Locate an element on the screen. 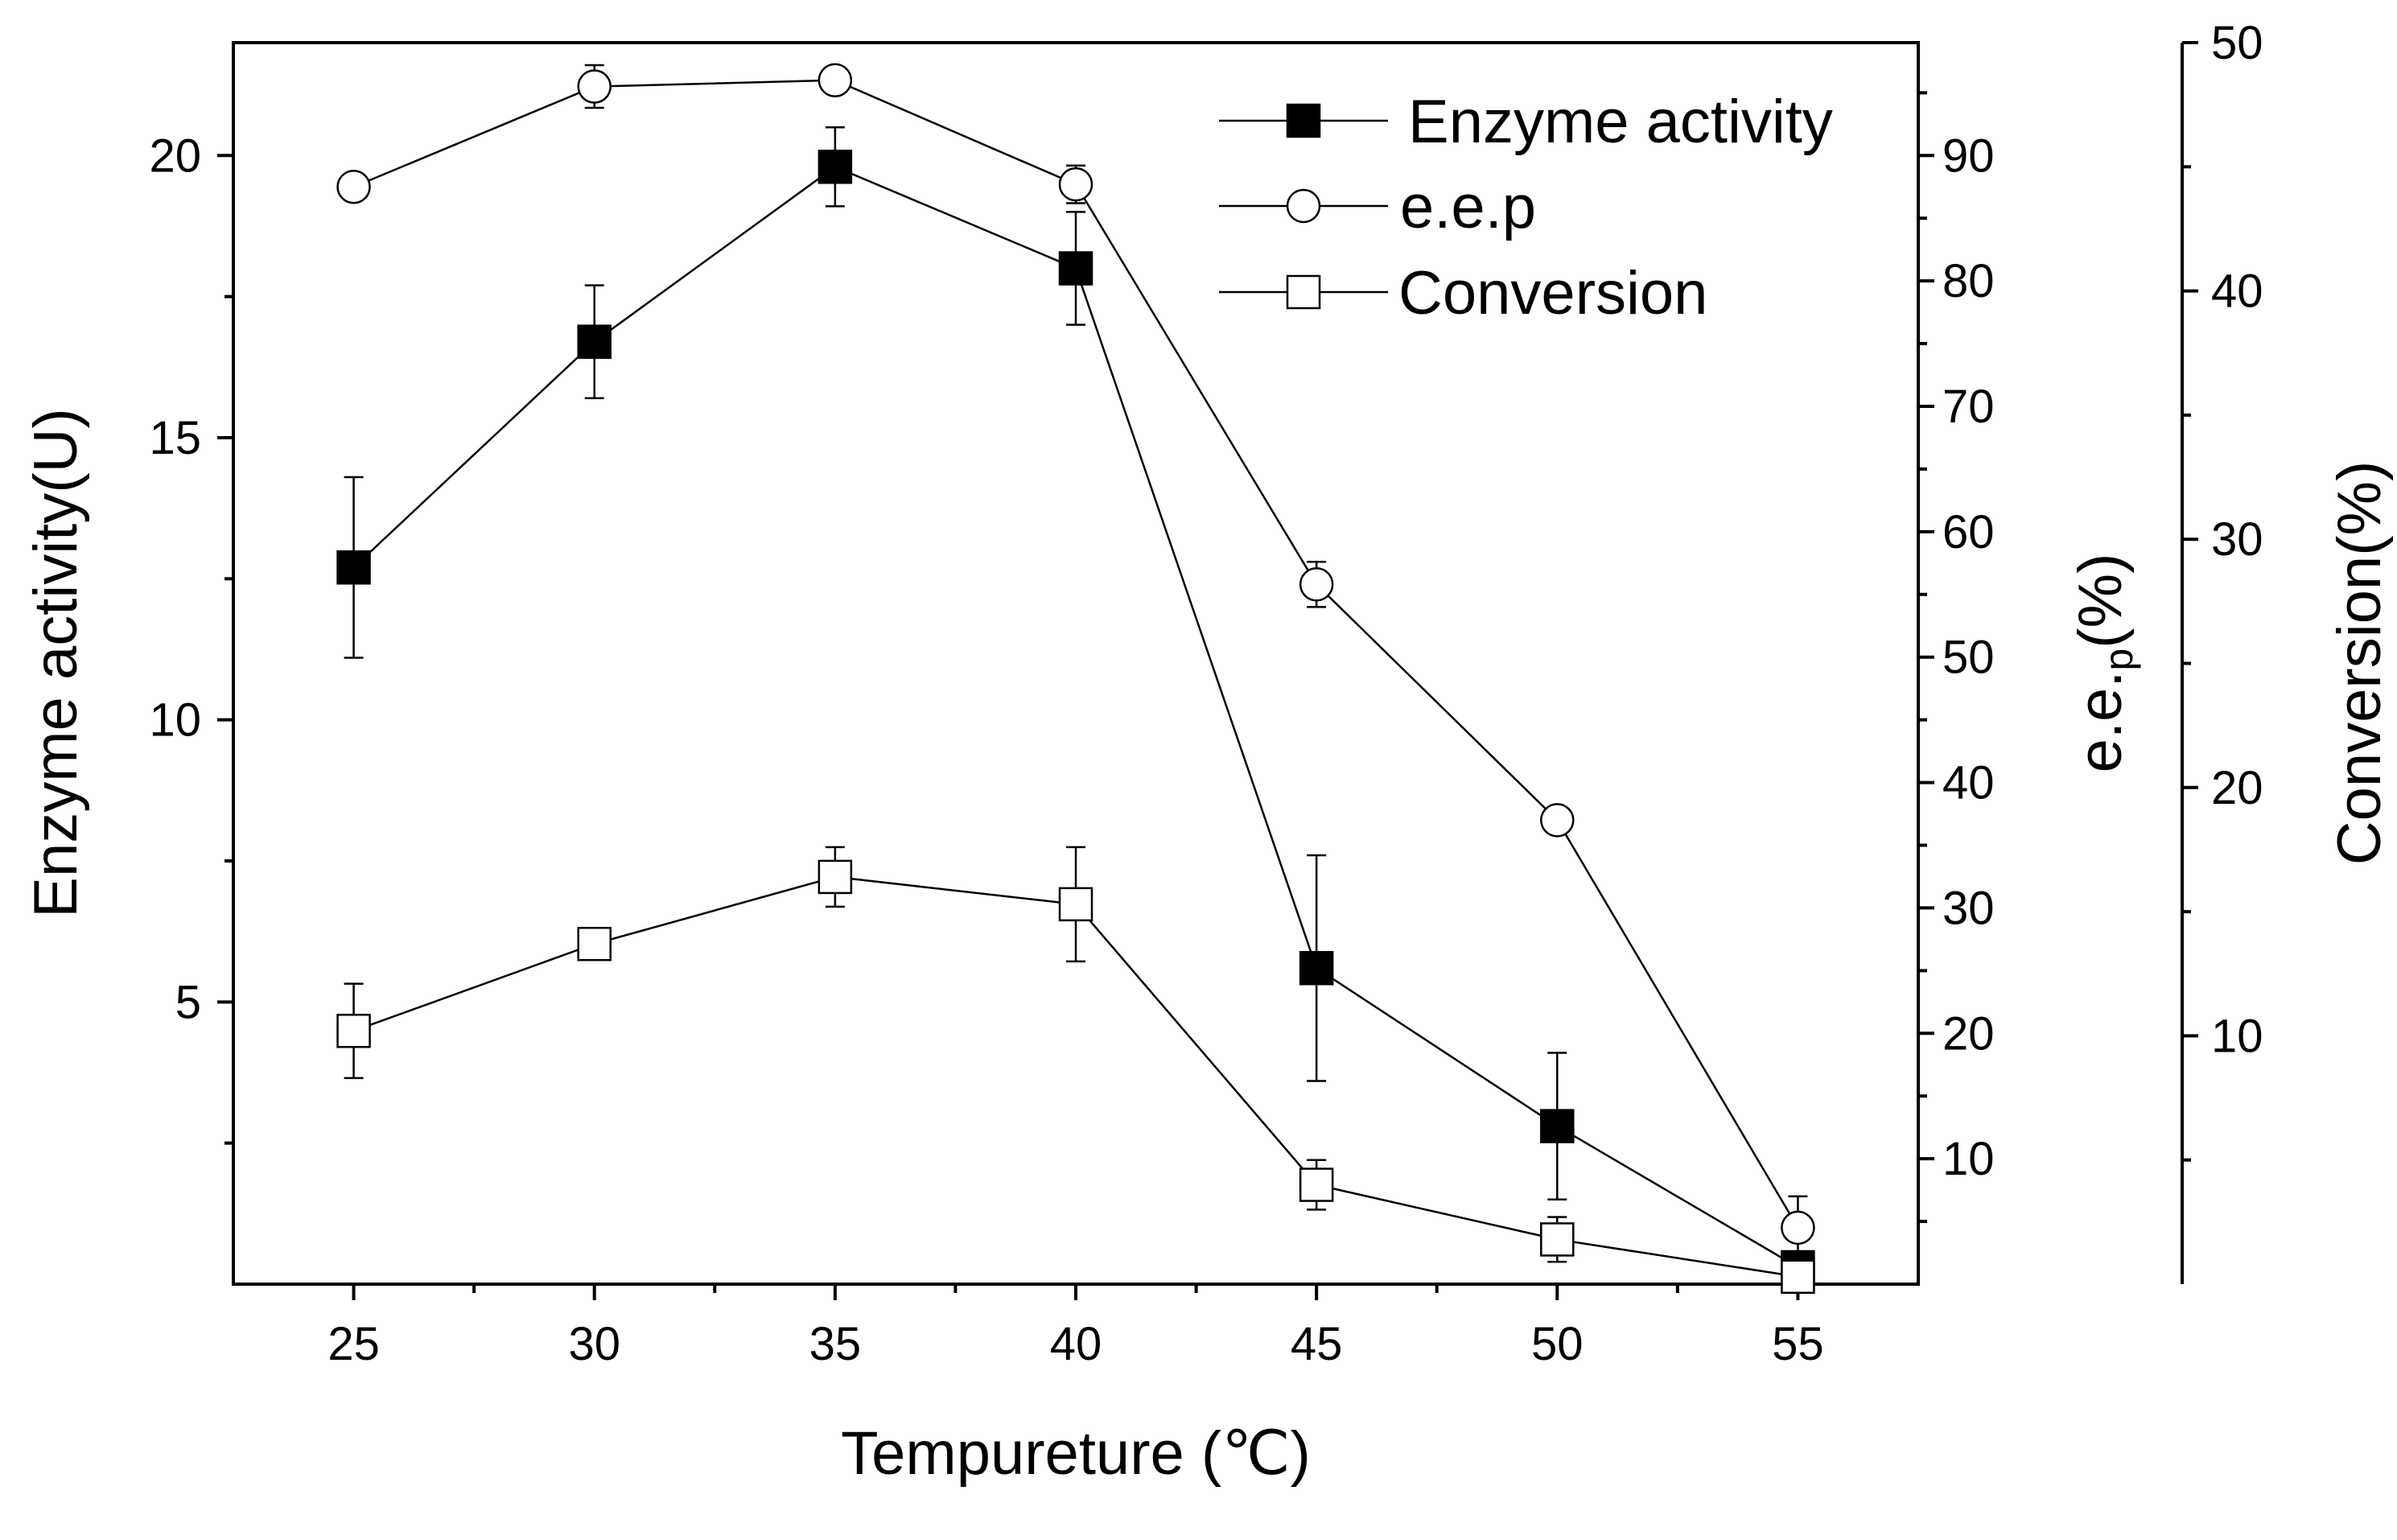 The height and width of the screenshot is (1540, 2397). x-tick-label: 35 is located at coordinates (835, 1344).